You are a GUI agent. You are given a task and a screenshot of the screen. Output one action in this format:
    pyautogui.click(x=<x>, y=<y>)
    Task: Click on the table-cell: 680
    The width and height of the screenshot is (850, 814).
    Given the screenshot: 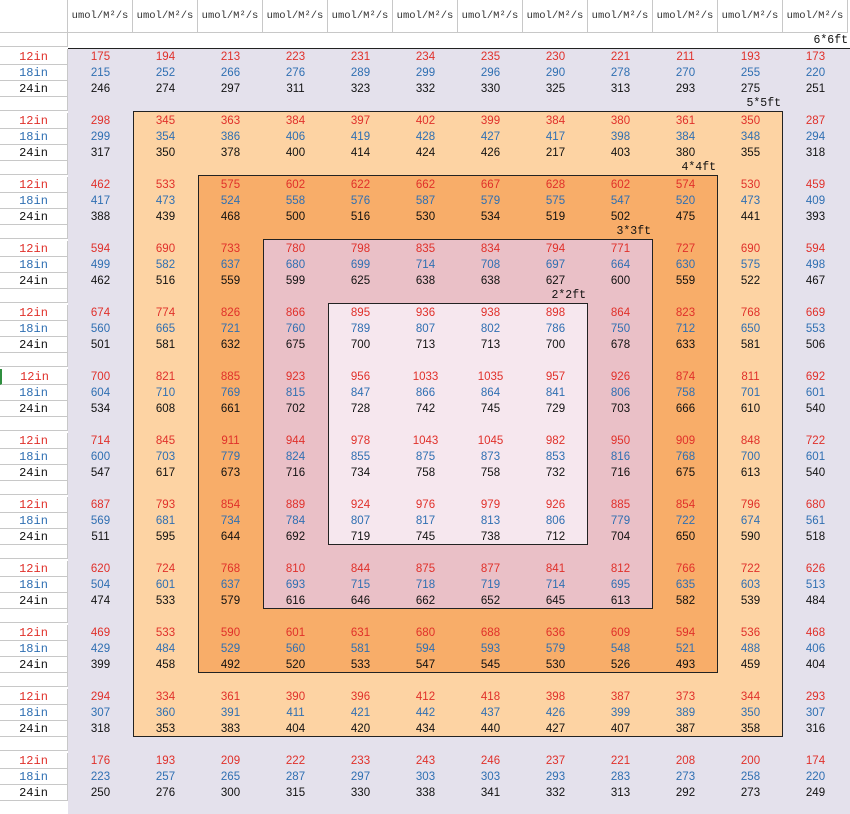 What is the action you would take?
    pyautogui.click(x=295, y=265)
    